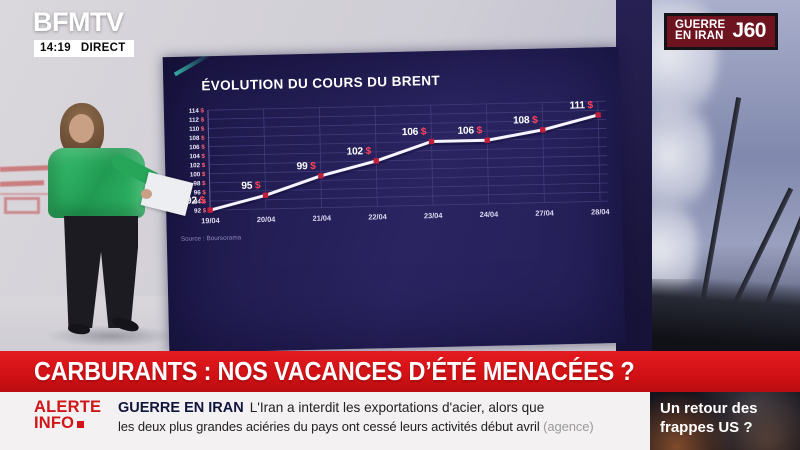 This screenshot has width=800, height=450. What do you see at coordinates (306, 166) in the screenshot?
I see `svg-text: 99 $` at bounding box center [306, 166].